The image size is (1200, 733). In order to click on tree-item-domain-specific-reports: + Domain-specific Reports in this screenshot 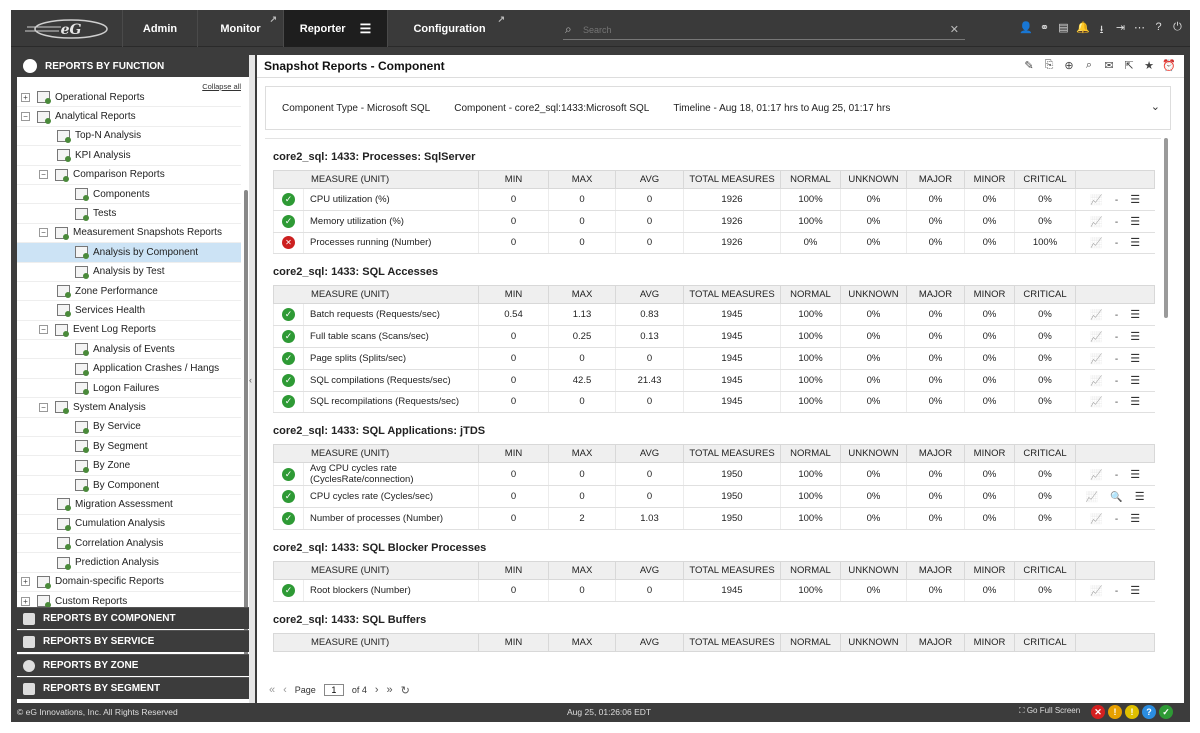, I will do `click(129, 583)`.